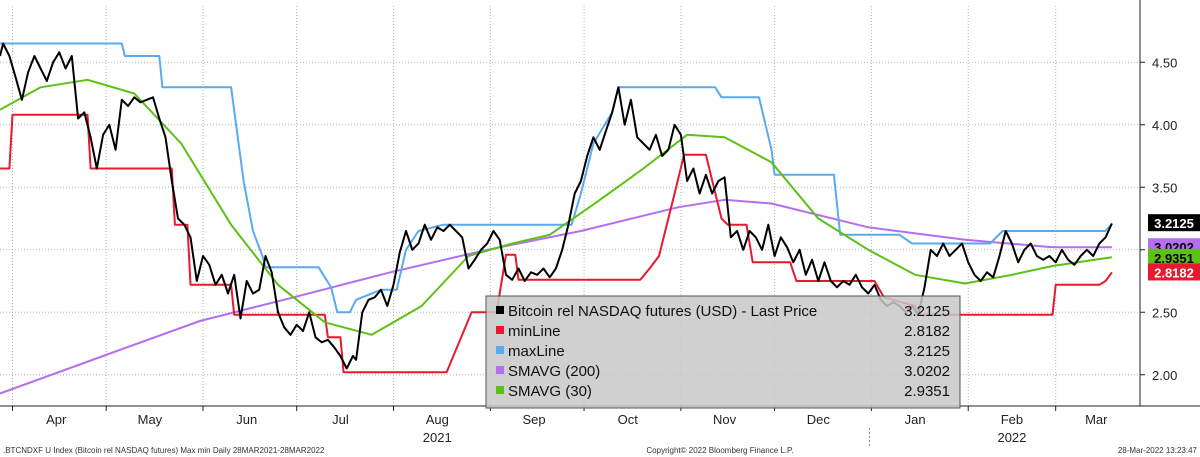 Image resolution: width=1200 pixels, height=457 pixels. Describe the element at coordinates (246, 419) in the screenshot. I see `x-tick-label: Jun` at that location.